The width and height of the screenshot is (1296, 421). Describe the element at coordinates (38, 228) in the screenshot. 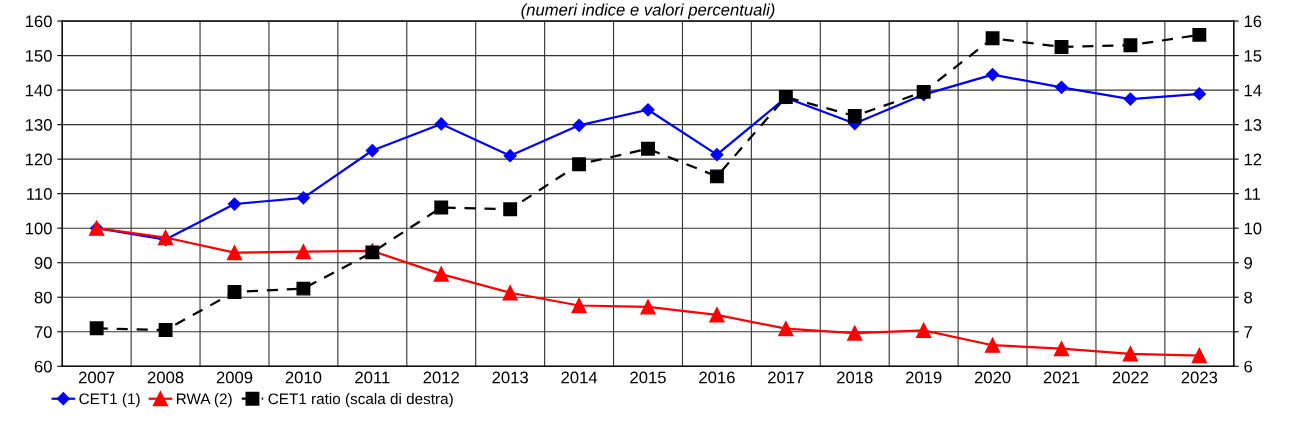

I see `y-tick-label: 100` at that location.